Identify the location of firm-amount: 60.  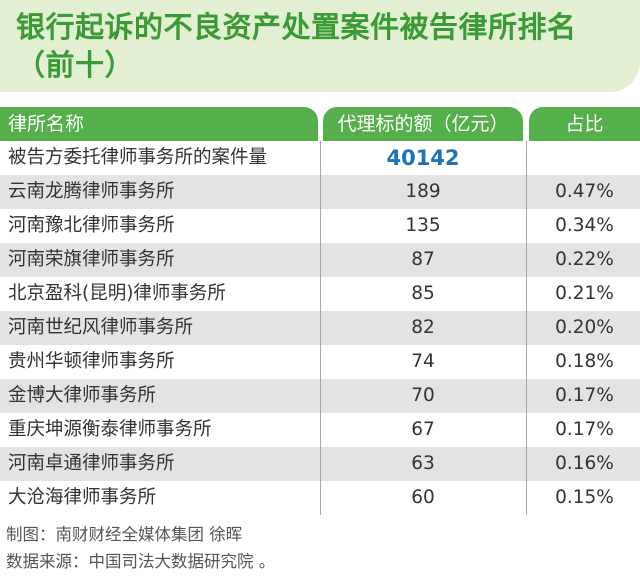
(423, 497).